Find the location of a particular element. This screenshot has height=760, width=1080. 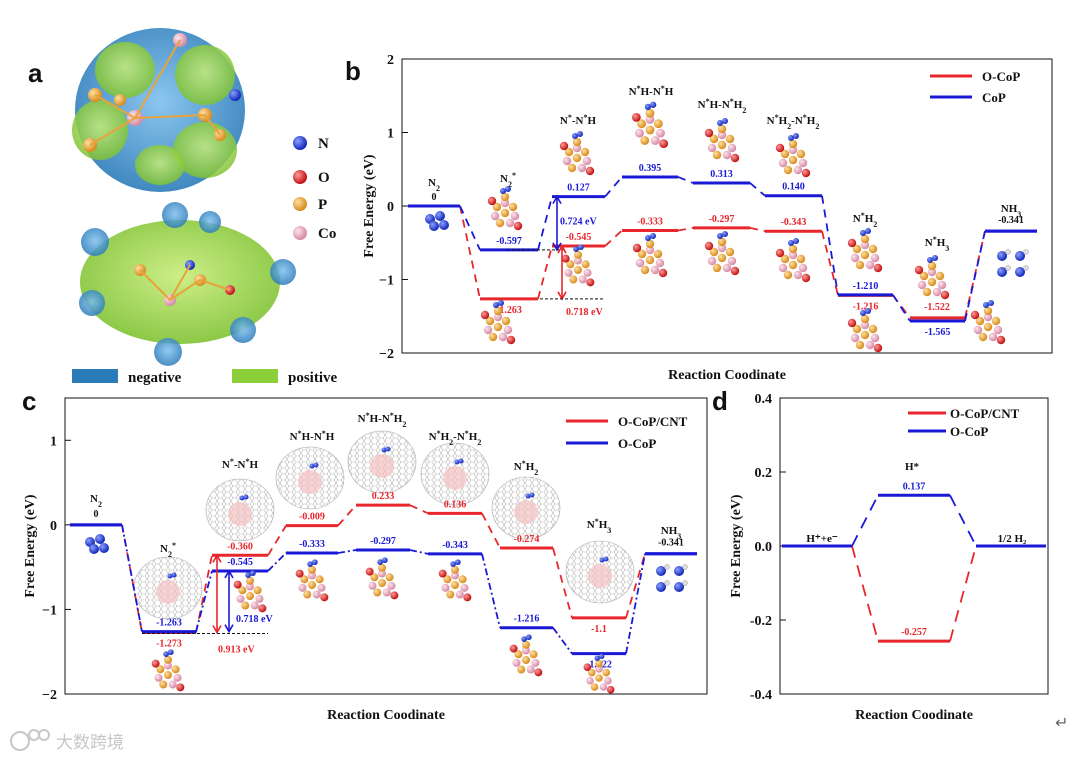

atom-legend-p-label: P is located at coordinates (322, 205).